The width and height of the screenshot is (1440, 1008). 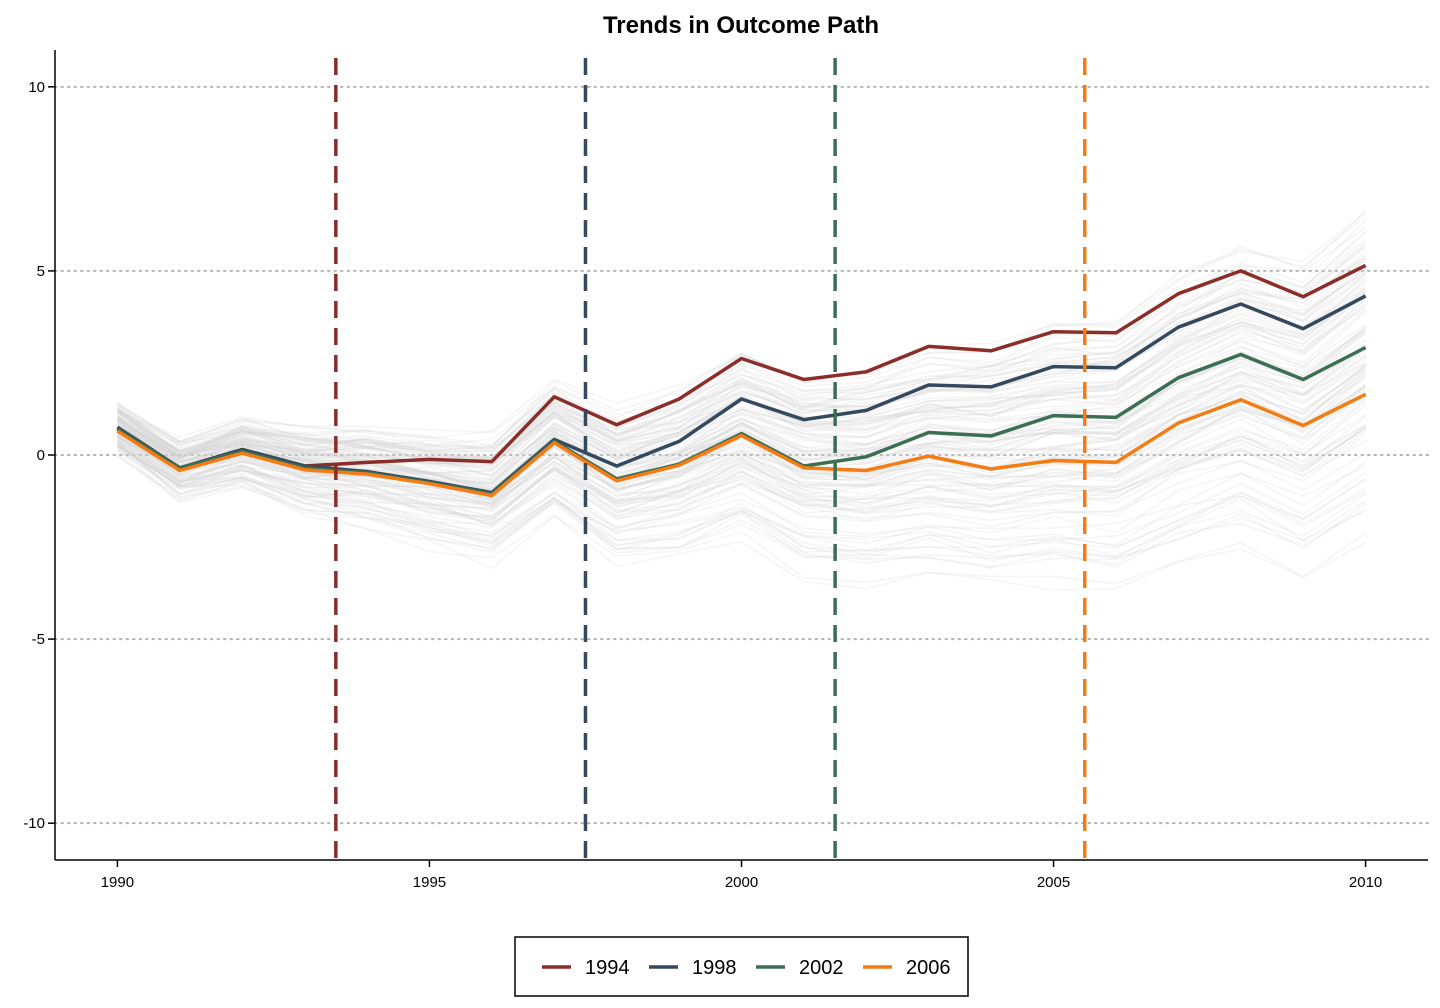 I want to click on x-axis-ticks: 1990 1995 2000 2005 2010, so click(x=741, y=875).